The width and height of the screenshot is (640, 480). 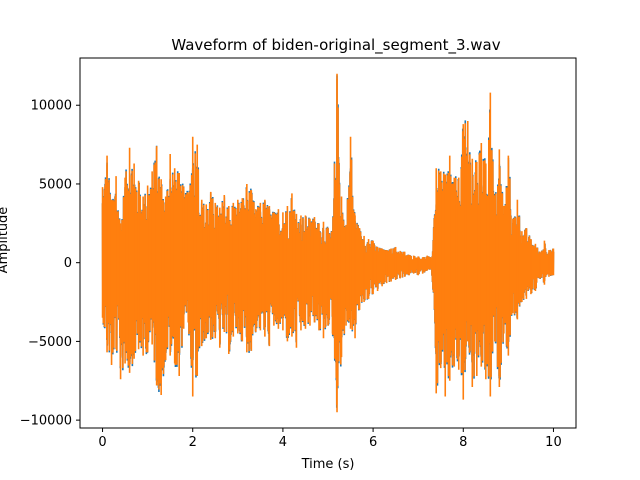 I want to click on x-tick-label: 4, so click(x=283, y=442).